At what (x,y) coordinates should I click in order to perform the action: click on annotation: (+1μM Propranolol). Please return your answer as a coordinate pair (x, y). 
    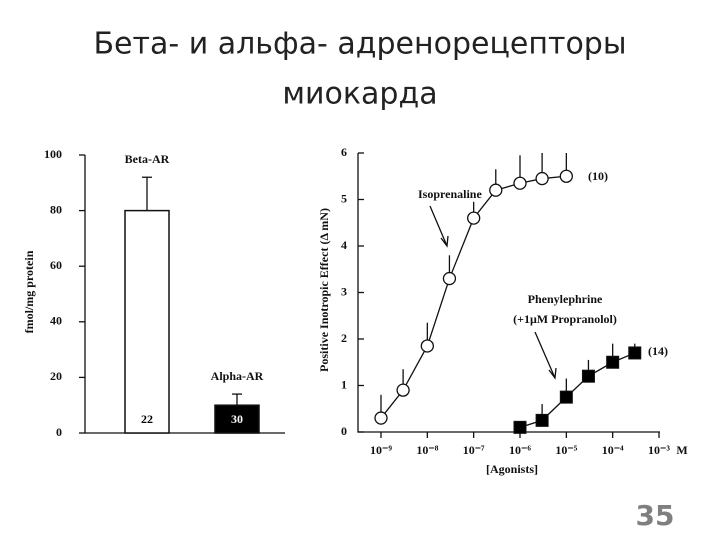
    Looking at the image, I should click on (565, 319).